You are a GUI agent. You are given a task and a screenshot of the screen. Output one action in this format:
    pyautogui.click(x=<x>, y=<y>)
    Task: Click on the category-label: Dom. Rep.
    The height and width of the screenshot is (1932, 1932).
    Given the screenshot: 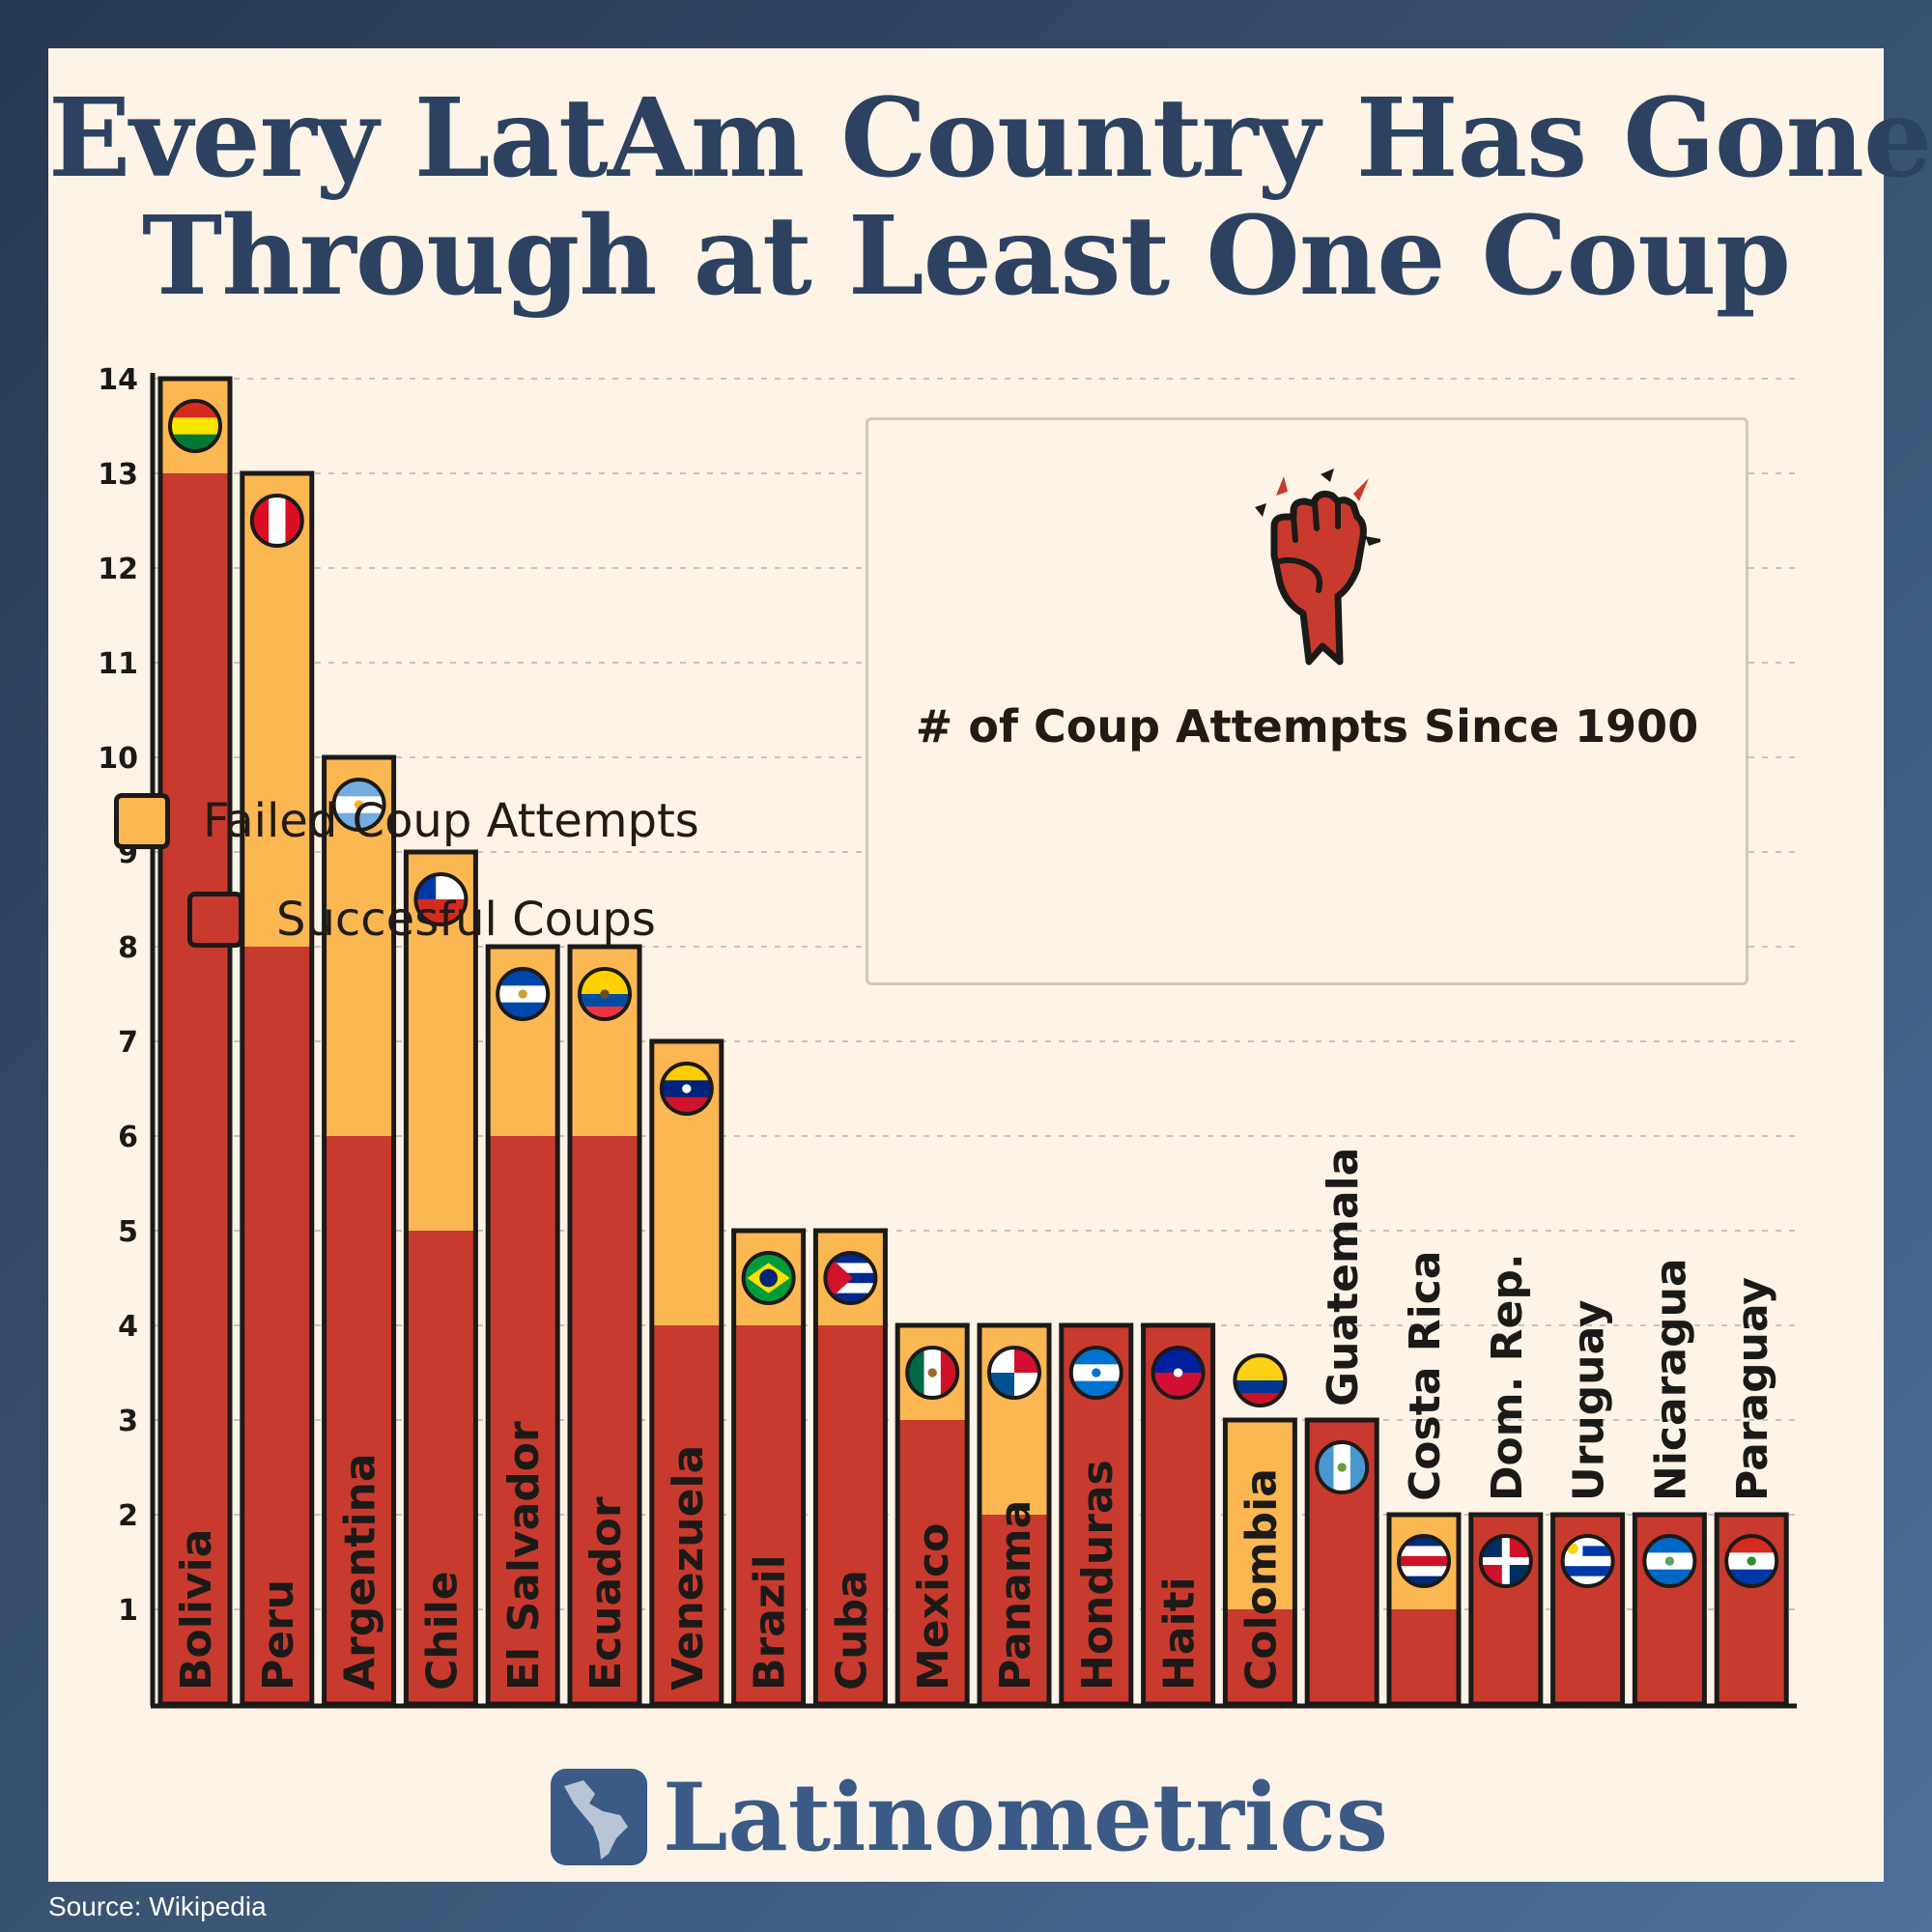 What is the action you would take?
    pyautogui.click(x=1507, y=1377)
    